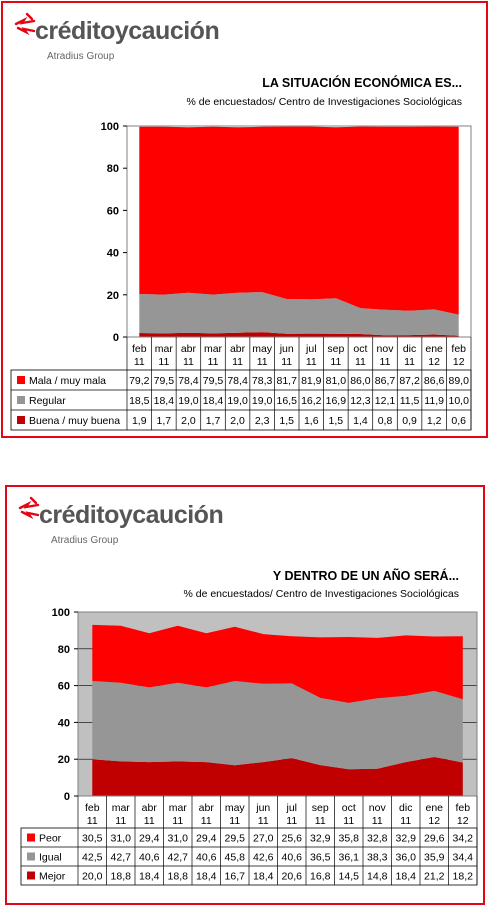 The image size is (490, 907). I want to click on x-tick-label: jun, so click(286, 349).